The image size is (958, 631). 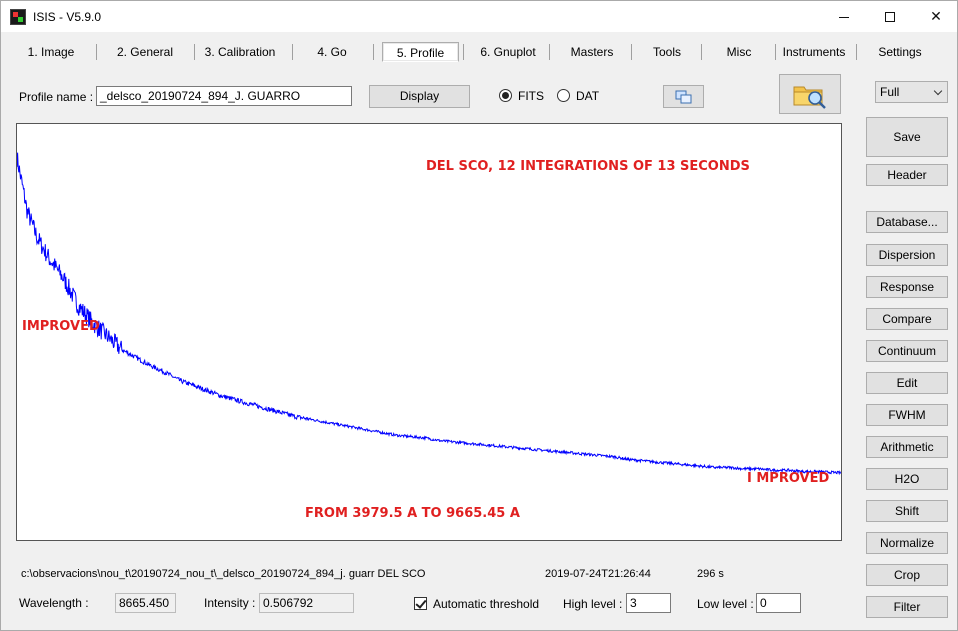 I want to click on edit-button: Edit, so click(x=907, y=383).